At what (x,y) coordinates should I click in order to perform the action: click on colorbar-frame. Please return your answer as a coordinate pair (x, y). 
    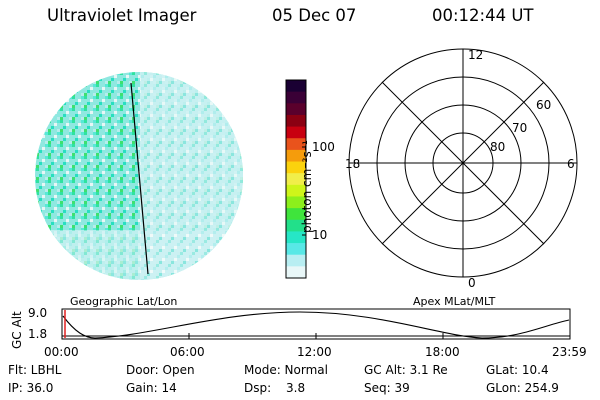
    Looking at the image, I should click on (296, 179).